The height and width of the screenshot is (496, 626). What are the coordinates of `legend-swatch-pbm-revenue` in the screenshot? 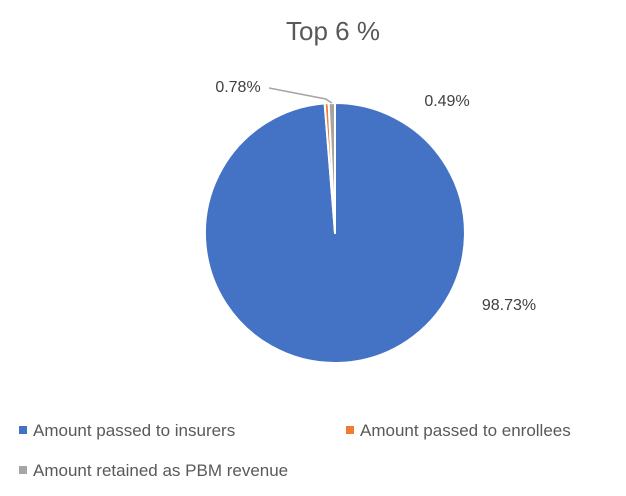 It's located at (23, 470).